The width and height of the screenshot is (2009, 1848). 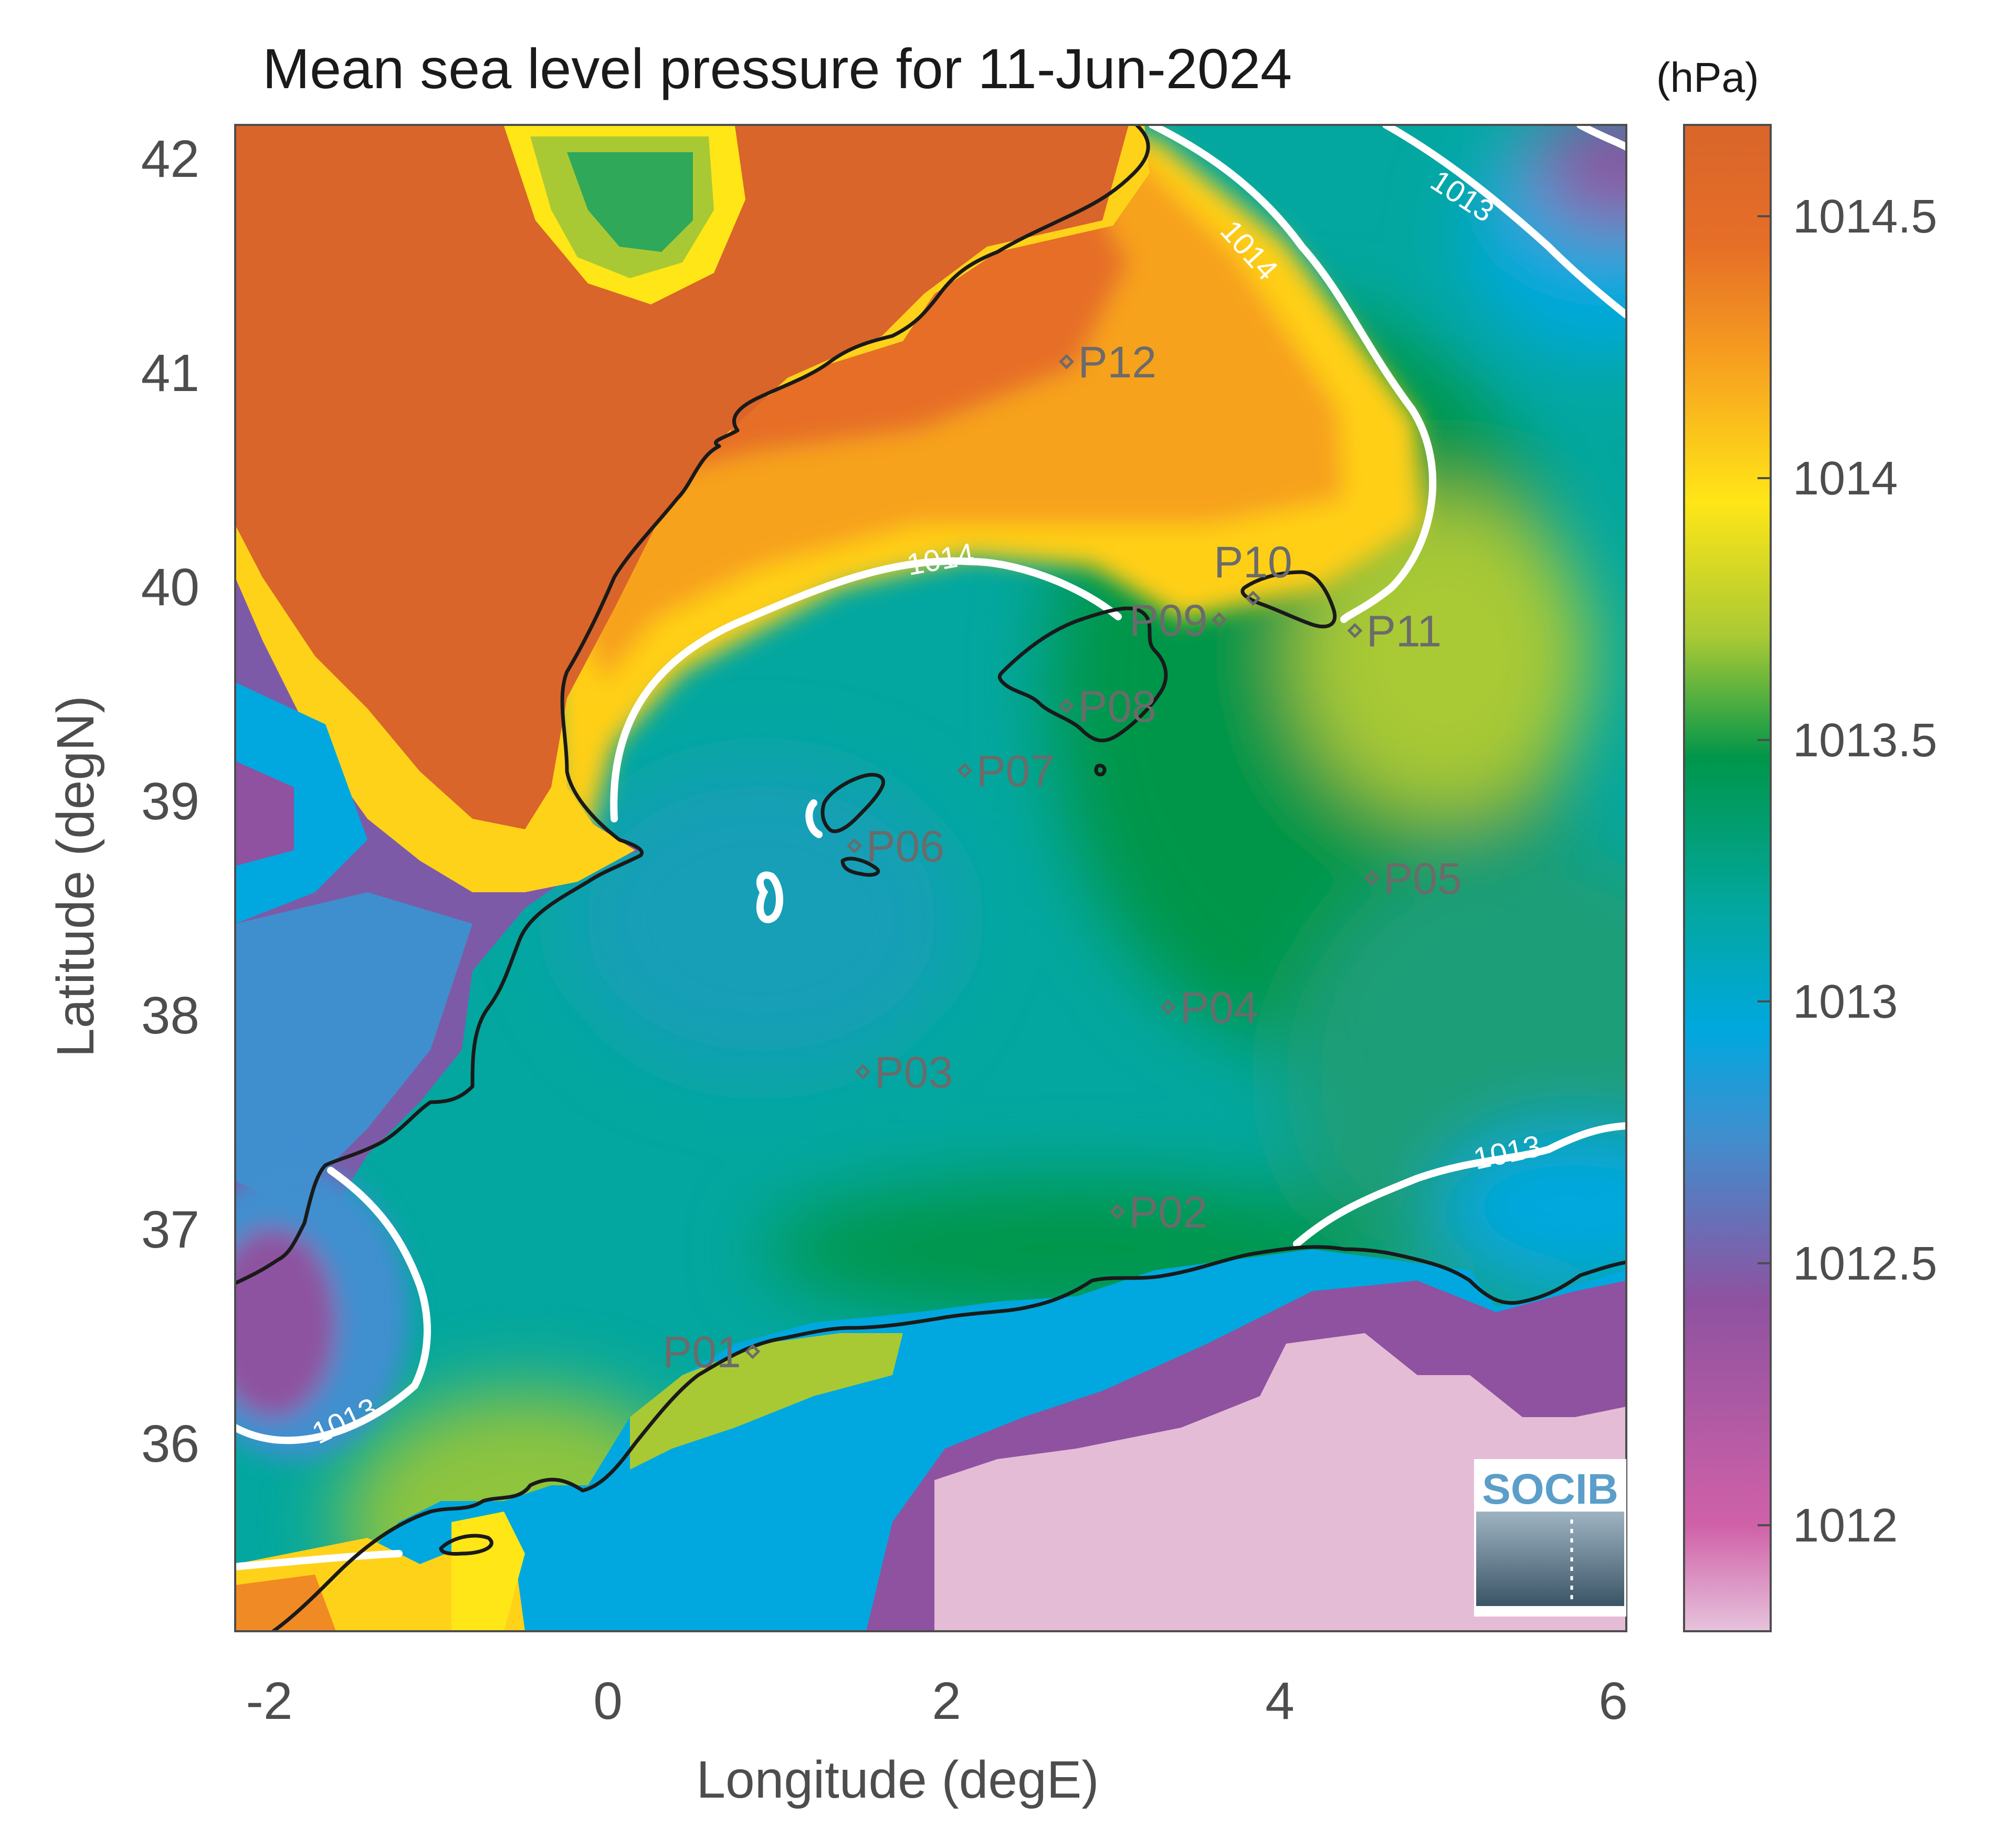 I want to click on y-tick-label: 36, so click(x=170, y=1443).